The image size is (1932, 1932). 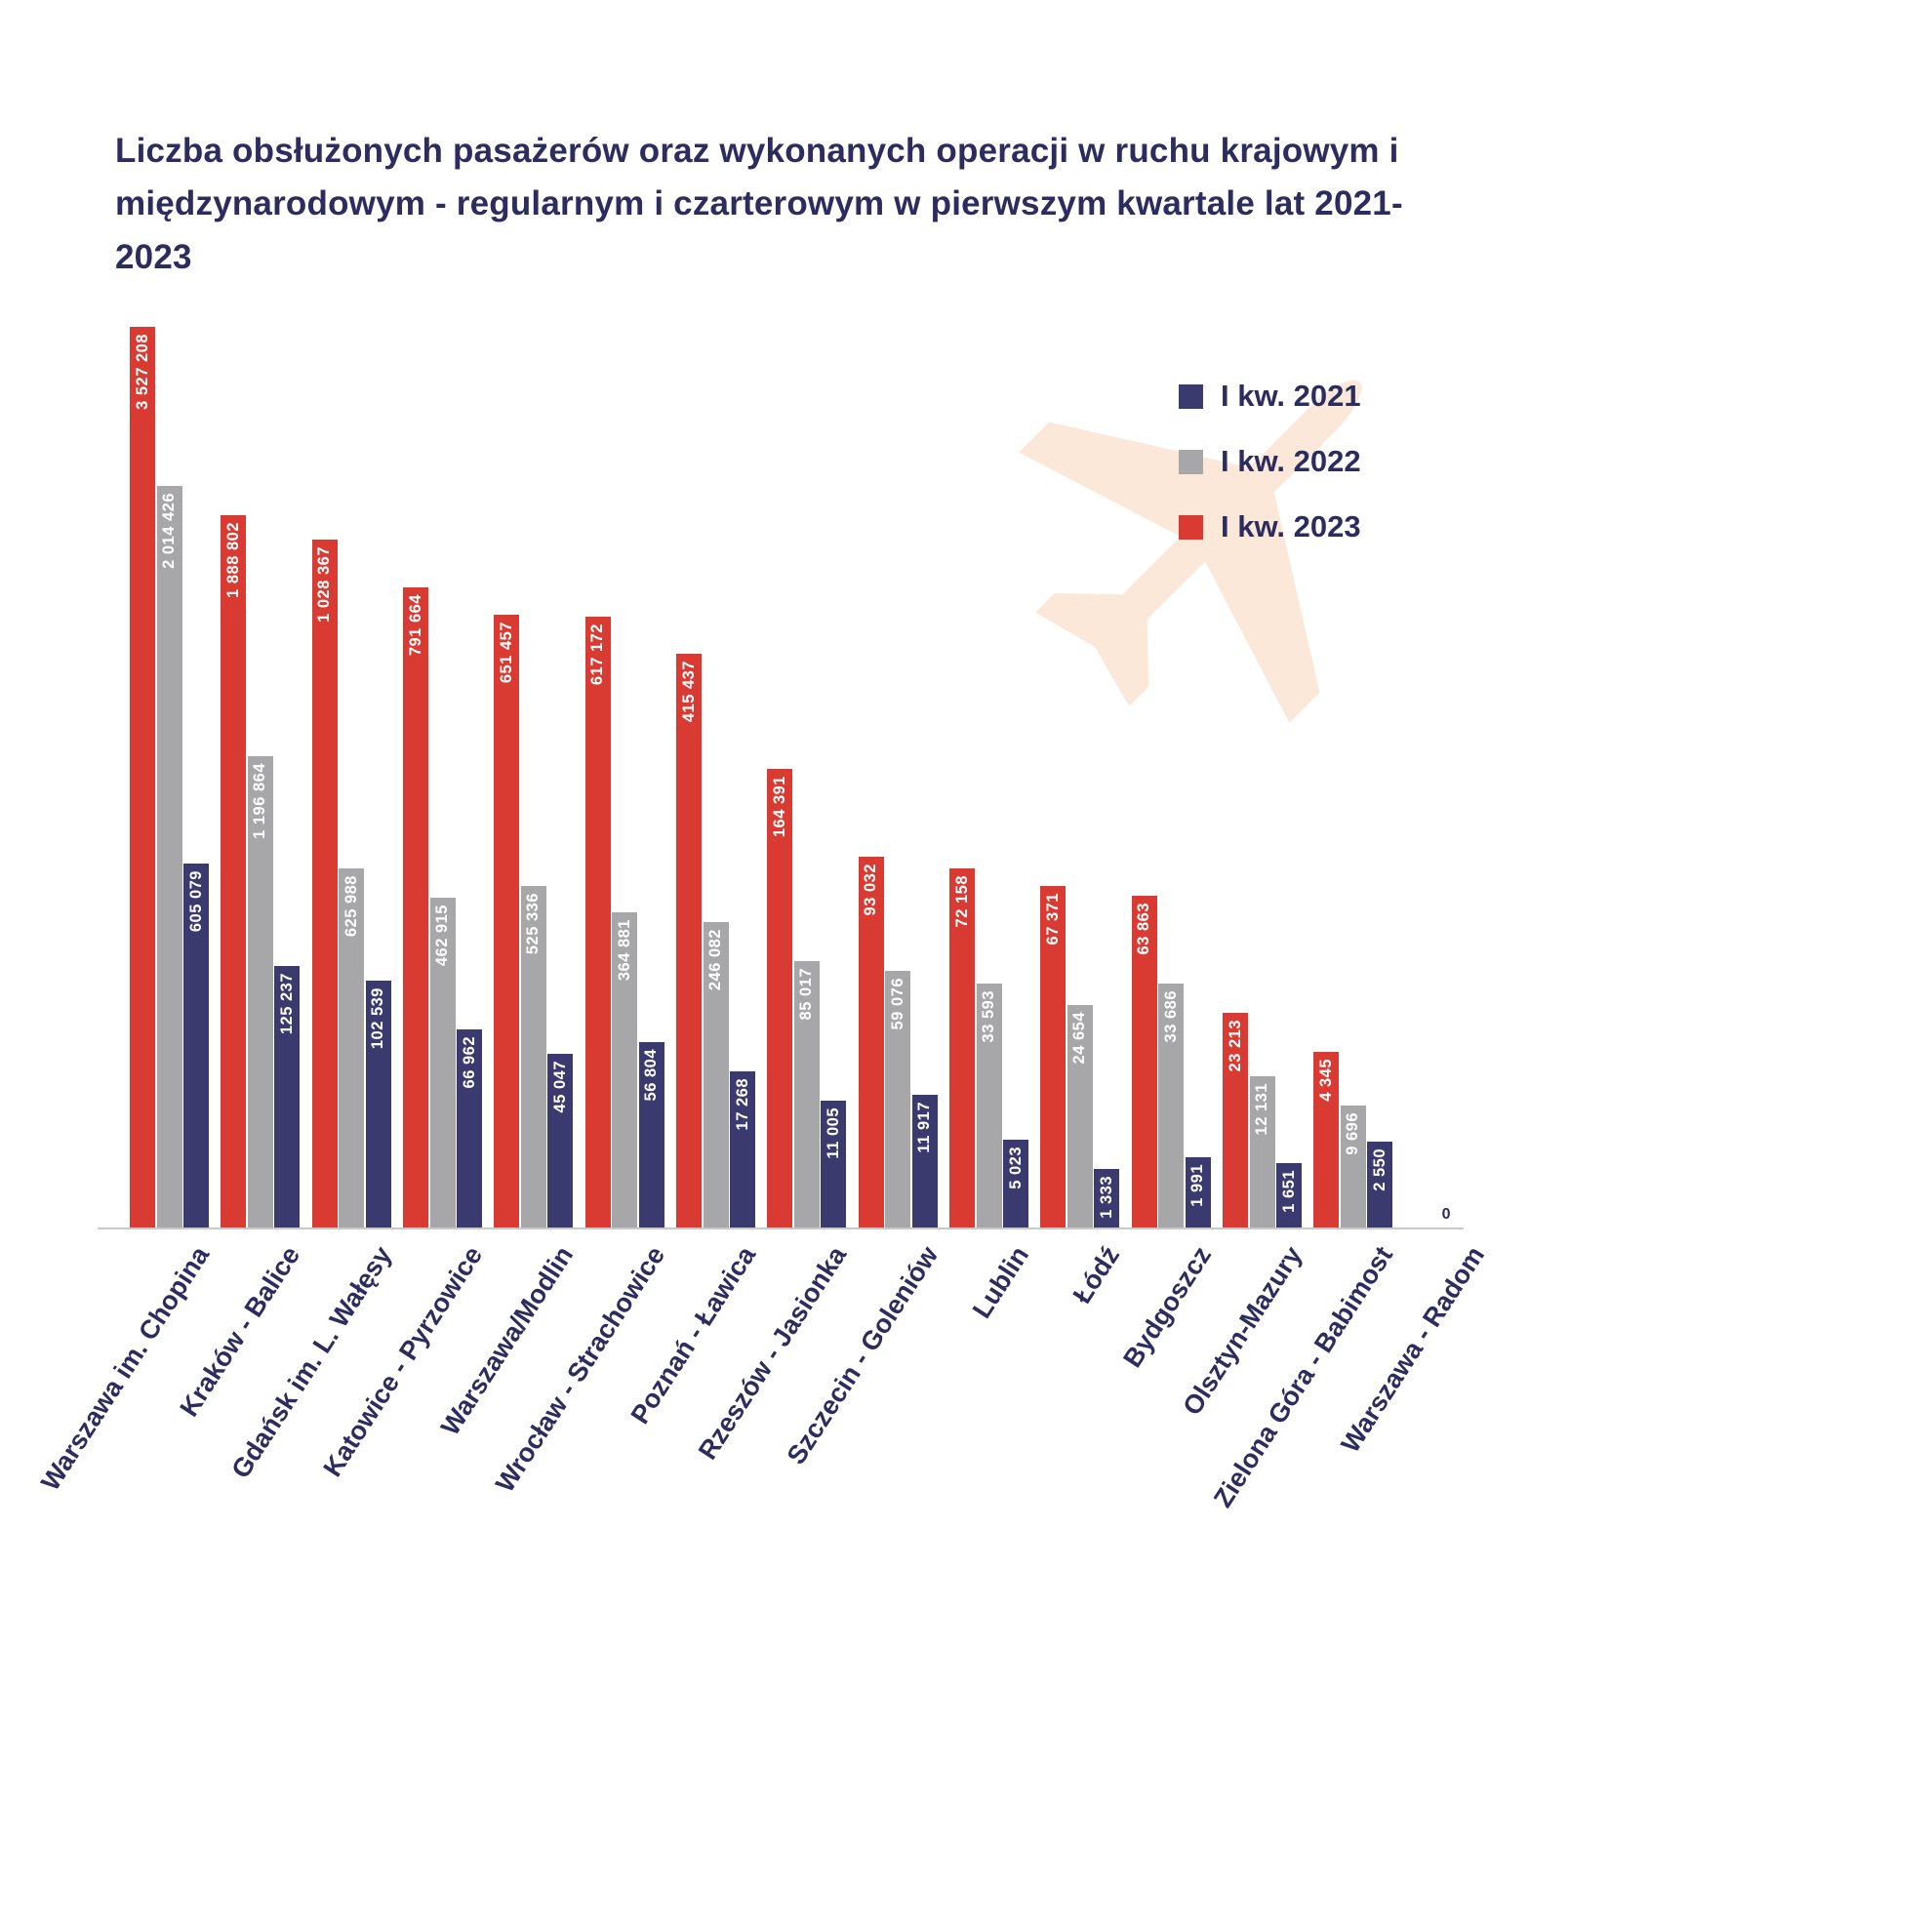 What do you see at coordinates (442, 936) in the screenshot?
I see `bar-value-label: 462 915` at bounding box center [442, 936].